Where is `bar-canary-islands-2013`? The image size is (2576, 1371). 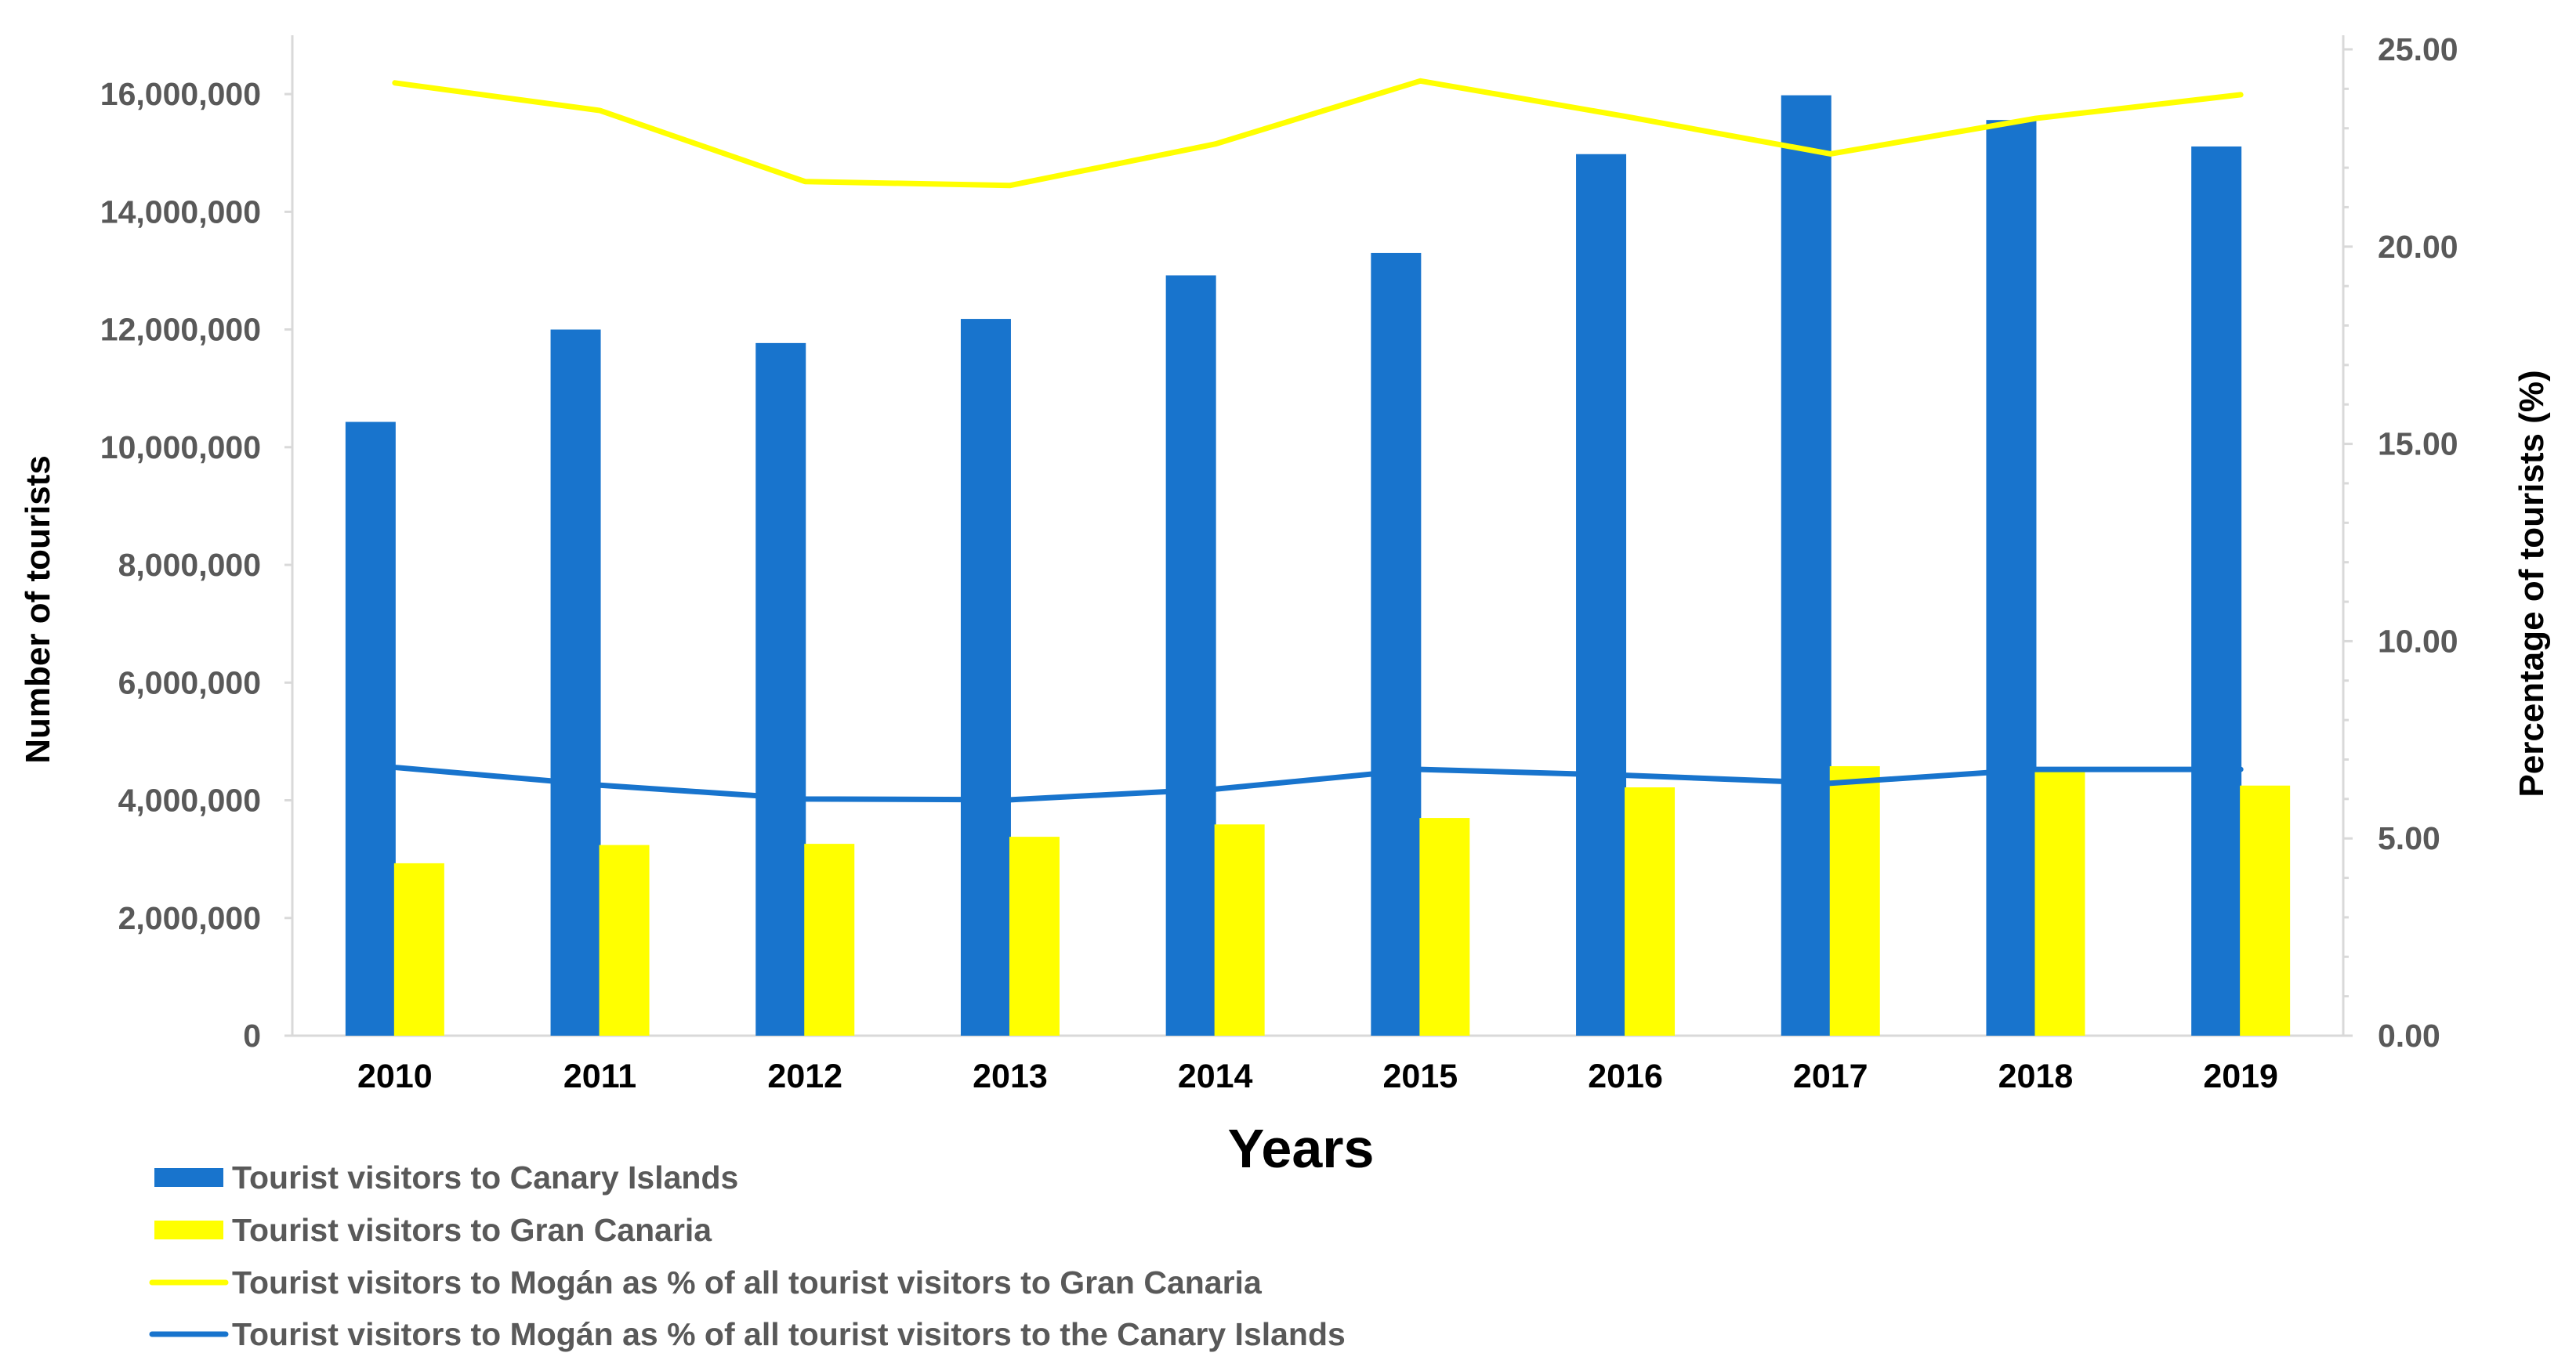 bar-canary-islands-2013 is located at coordinates (985, 677).